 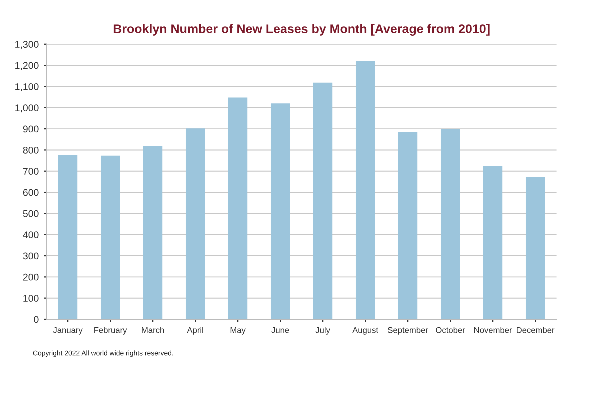 I want to click on x-tick-label: March, so click(x=153, y=330).